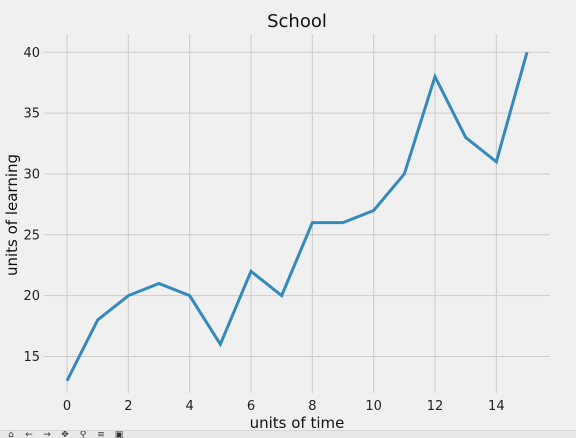 The image size is (576, 438). I want to click on navigation-toolbar: ⌂ ← → ✥ ⚲ ≡ ▣, so click(288, 434).